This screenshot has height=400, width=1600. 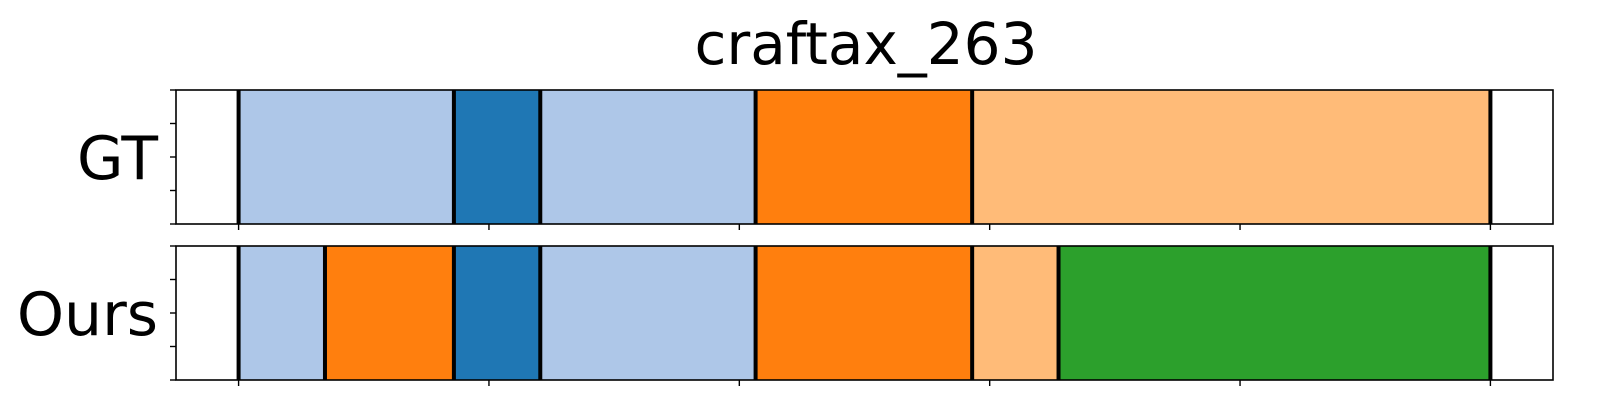 I want to click on row-label-ours: Ours, so click(x=87, y=315).